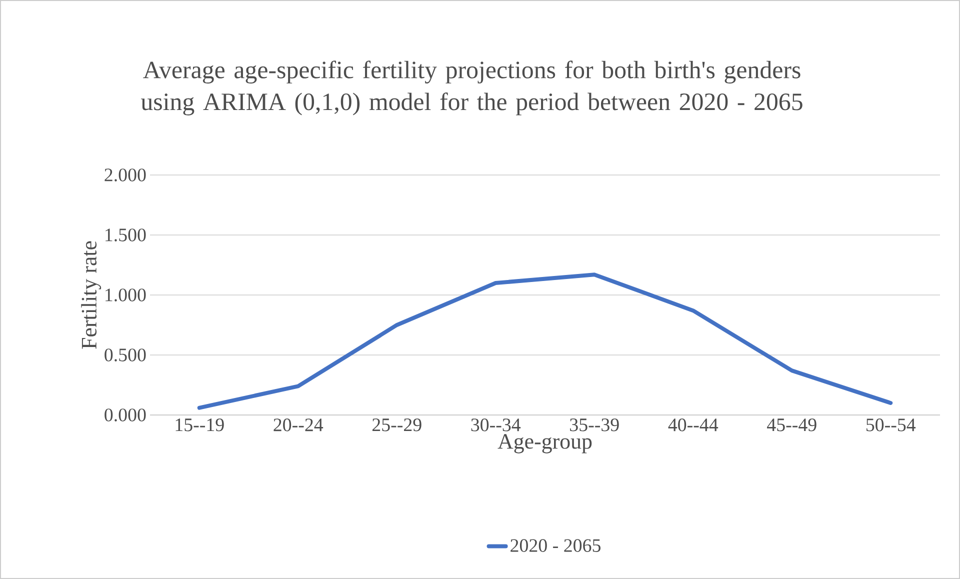  I want to click on y-tick-label: 1.000, so click(126, 295).